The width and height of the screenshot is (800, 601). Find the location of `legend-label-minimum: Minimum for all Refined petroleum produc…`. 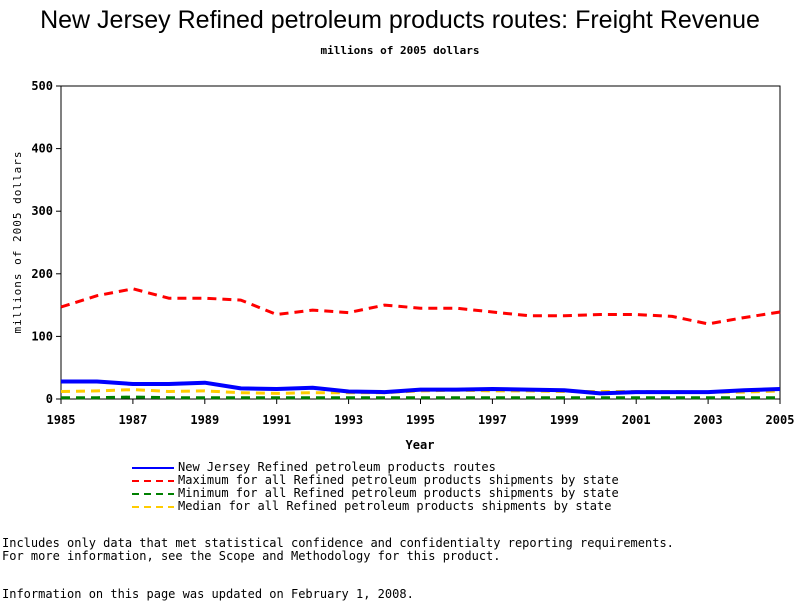

legend-label-minimum: Minimum for all Refined petroleum produc… is located at coordinates (398, 493).